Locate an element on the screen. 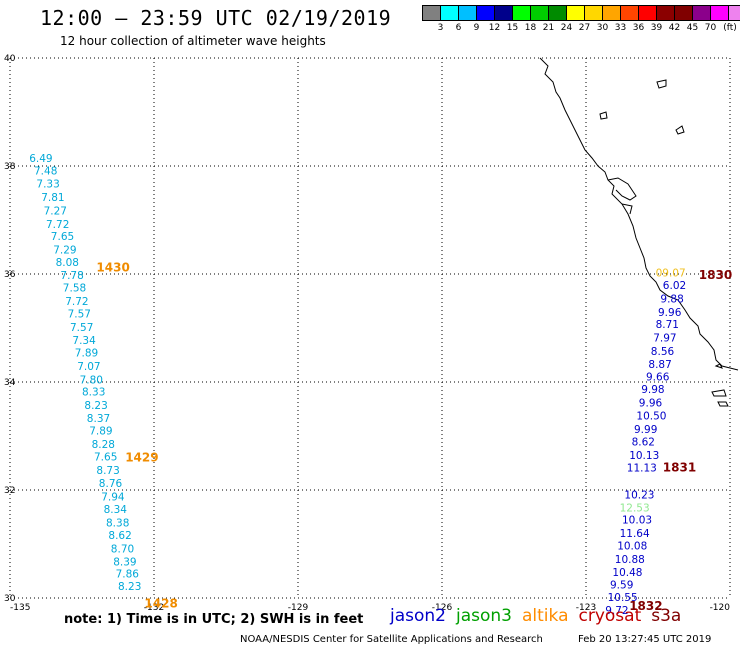 This screenshot has width=740, height=650. pass-time-label: 1830 is located at coordinates (715, 275).